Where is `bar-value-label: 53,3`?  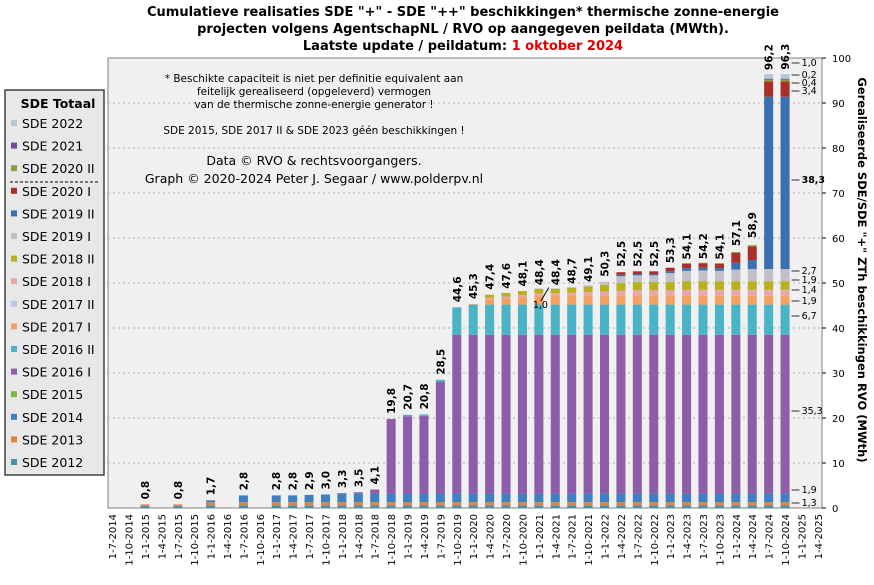
bar-value-label: 53,3 is located at coordinates (671, 250).